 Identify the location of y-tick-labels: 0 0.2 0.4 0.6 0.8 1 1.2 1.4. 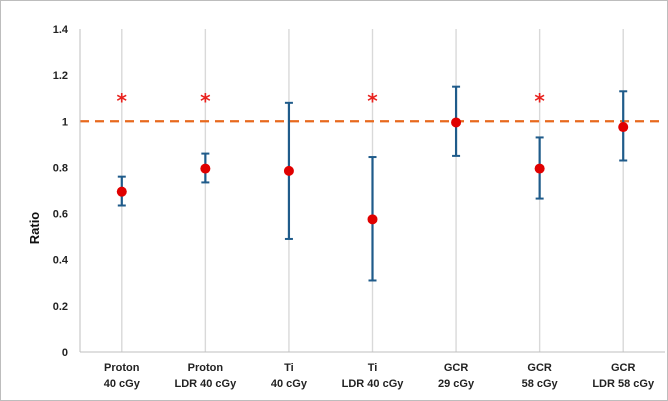
(61, 191).